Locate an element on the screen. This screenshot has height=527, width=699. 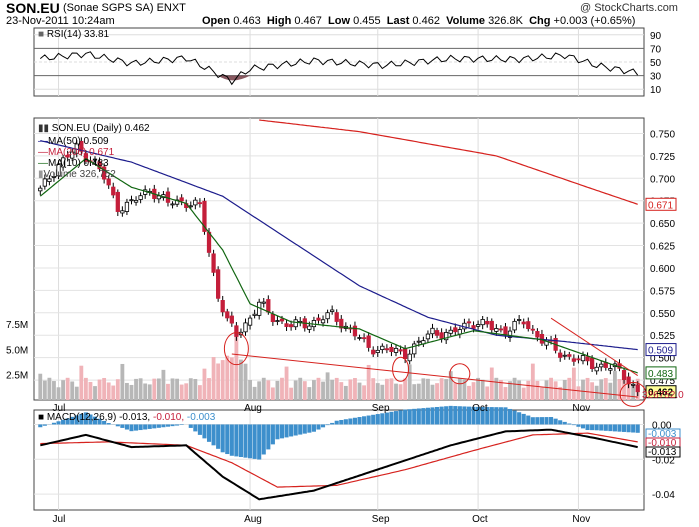
symbol: SON.EU is located at coordinates (33, 8).